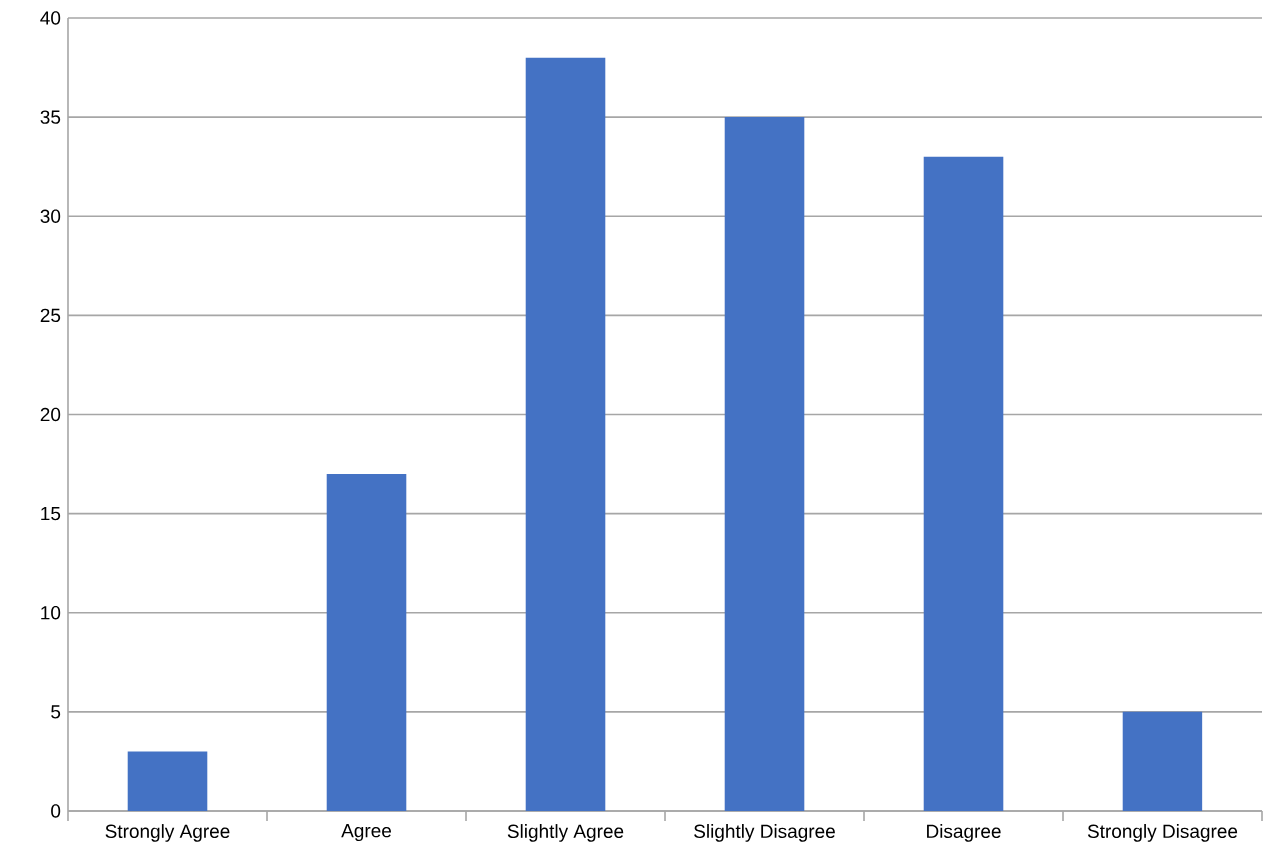  I want to click on y-tick-label: 5, so click(56, 712).